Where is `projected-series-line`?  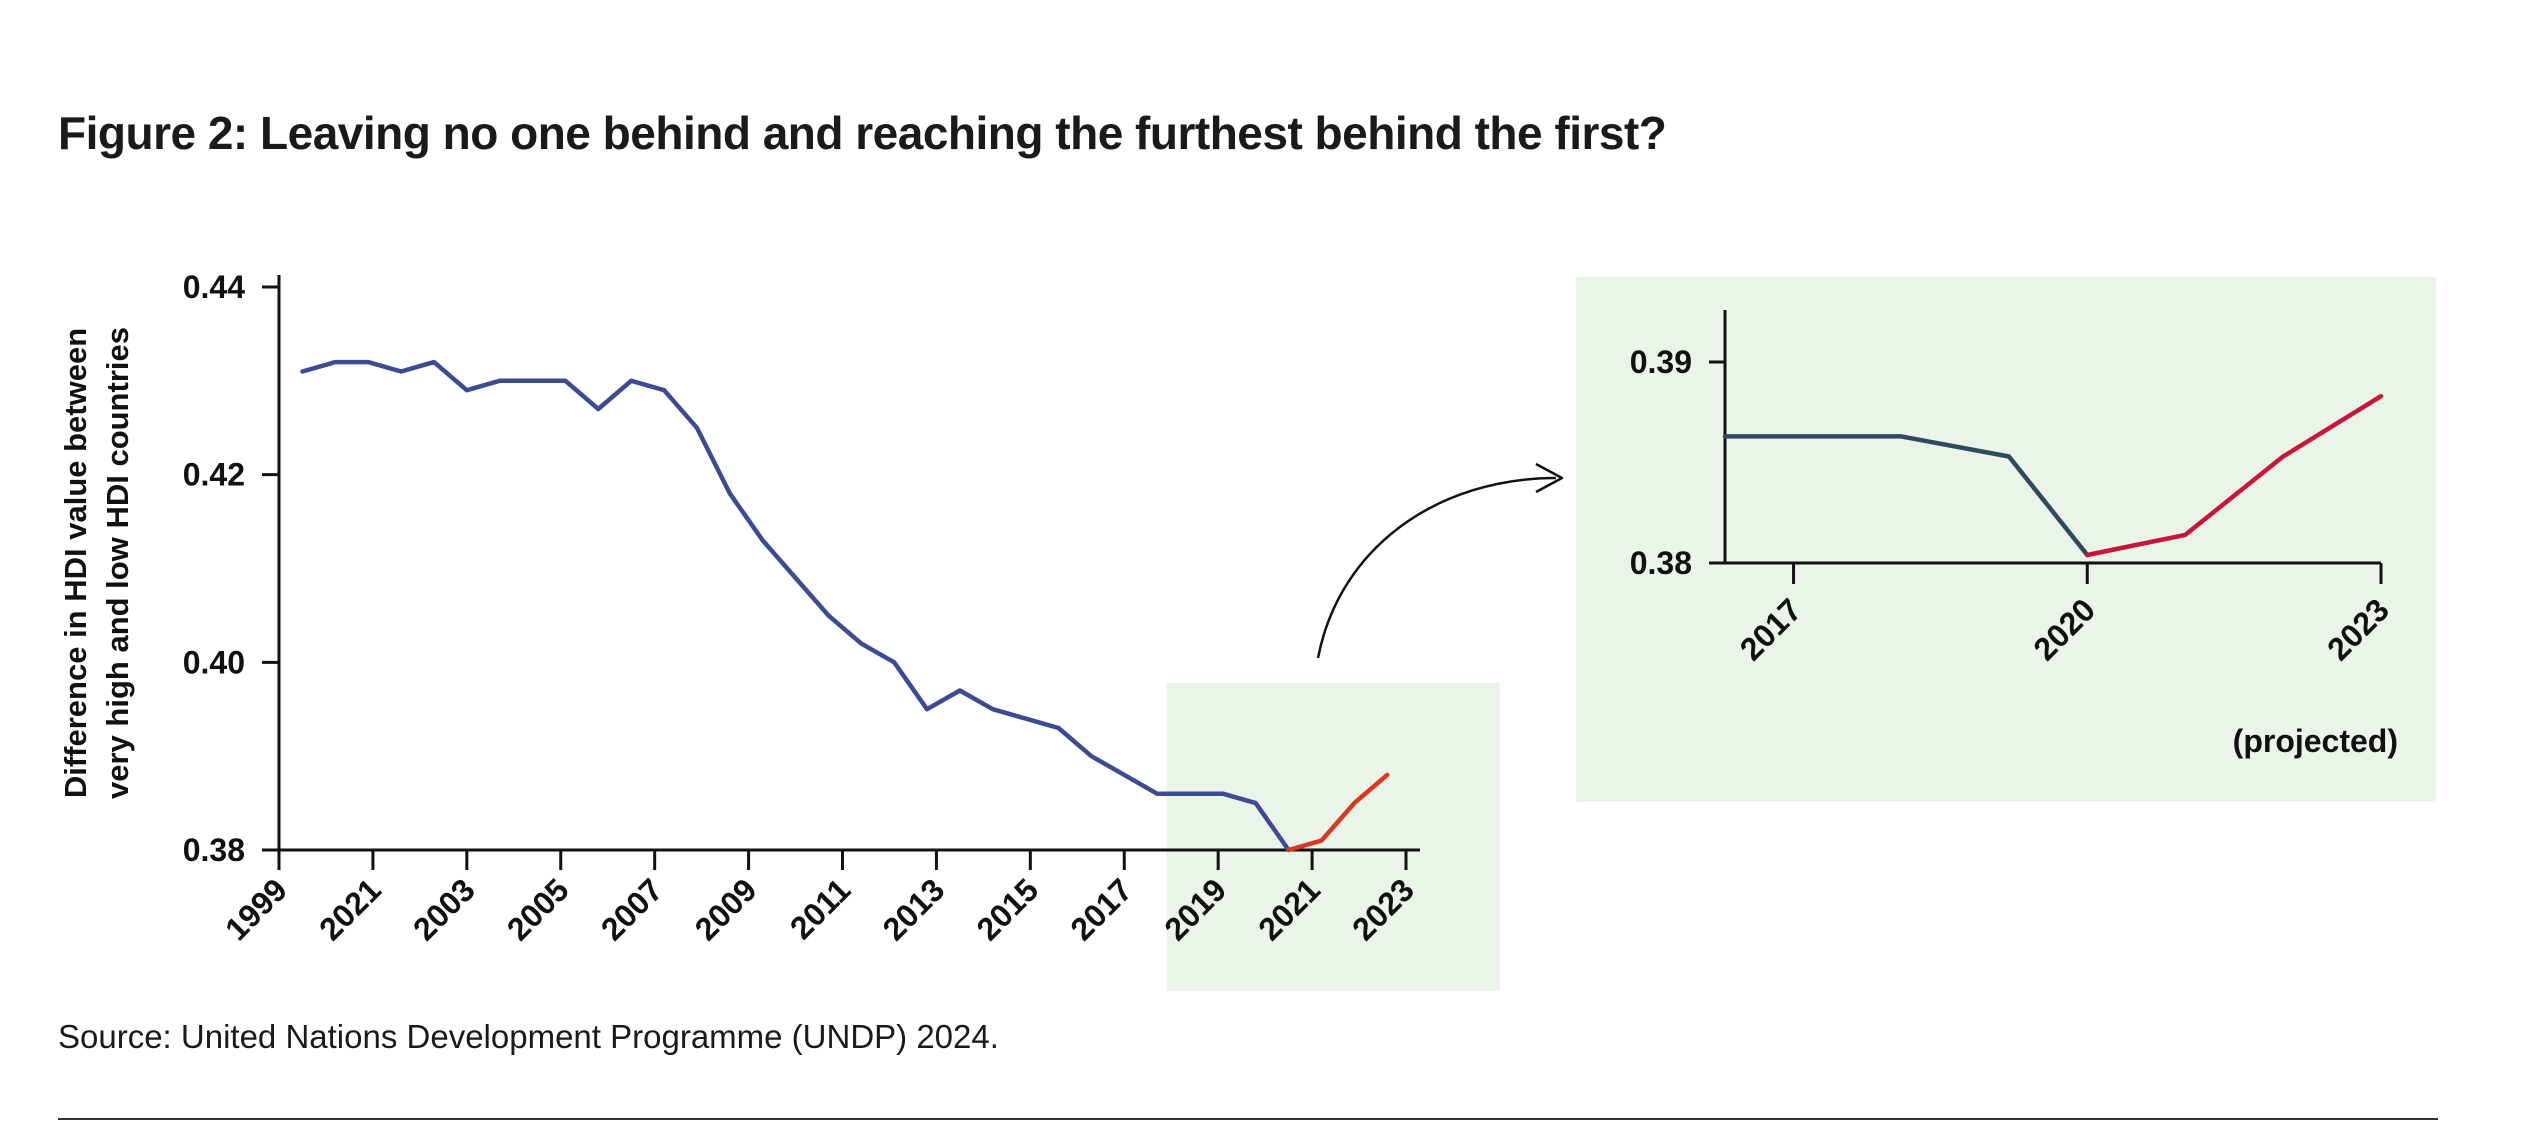 projected-series-line is located at coordinates (1338, 812).